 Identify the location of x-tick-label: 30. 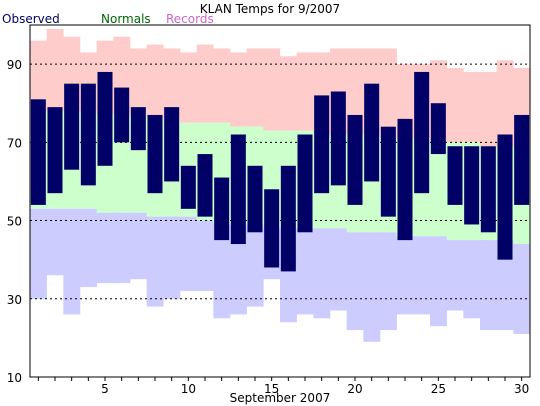
(521, 389).